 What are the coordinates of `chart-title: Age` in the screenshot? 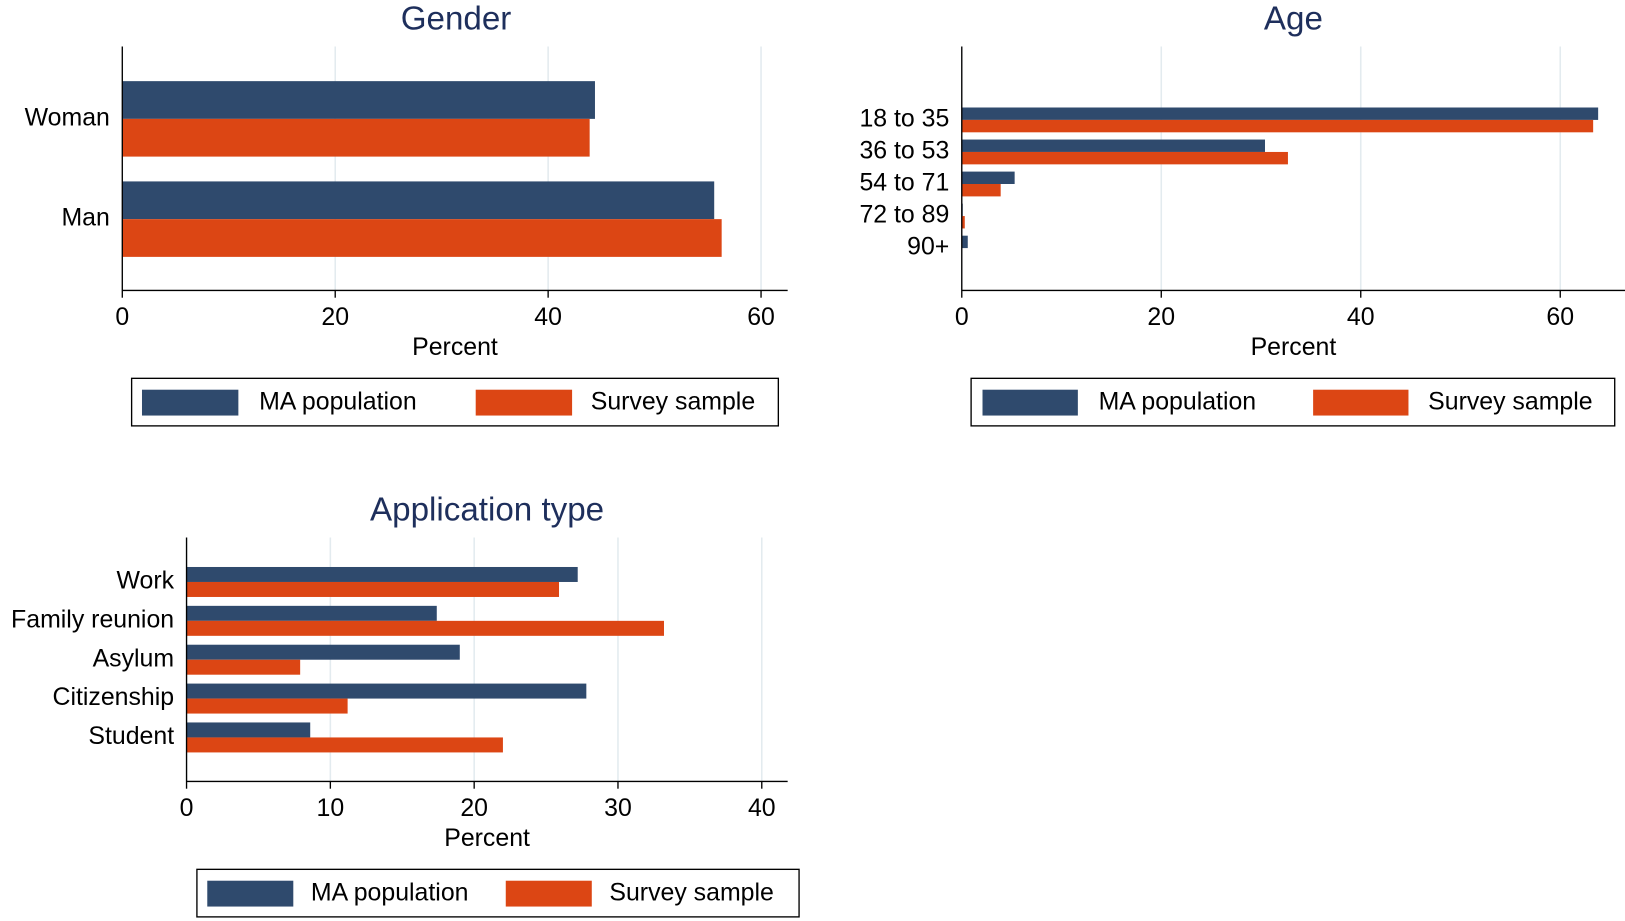 It's located at (1293, 18).